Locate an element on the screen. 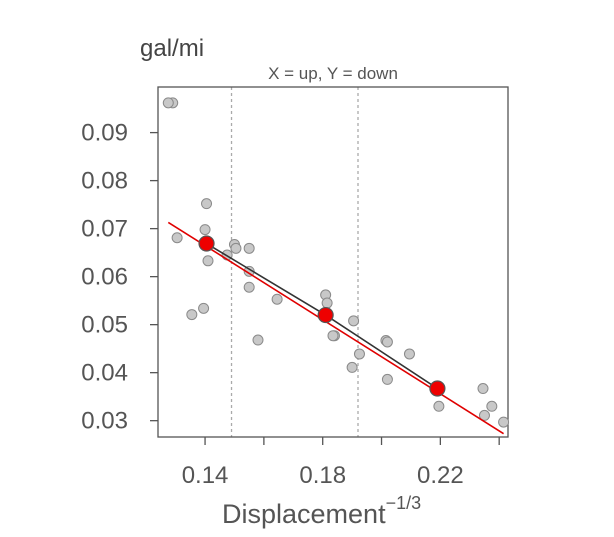 Image resolution: width=614 pixels, height=537 pixels. chart-subtitle: X = up, Y = down is located at coordinates (333, 73).